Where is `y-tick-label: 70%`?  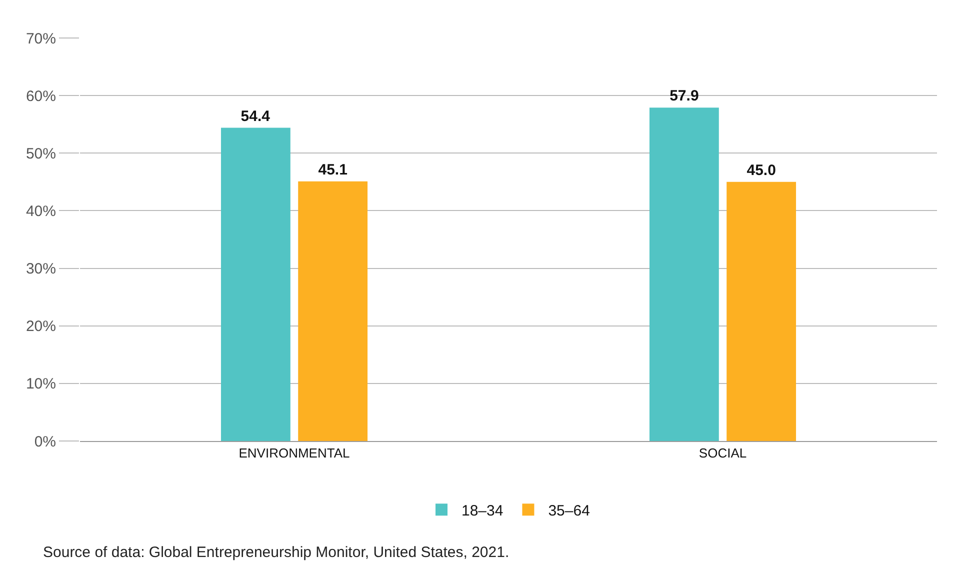 y-tick-label: 70% is located at coordinates (41, 39).